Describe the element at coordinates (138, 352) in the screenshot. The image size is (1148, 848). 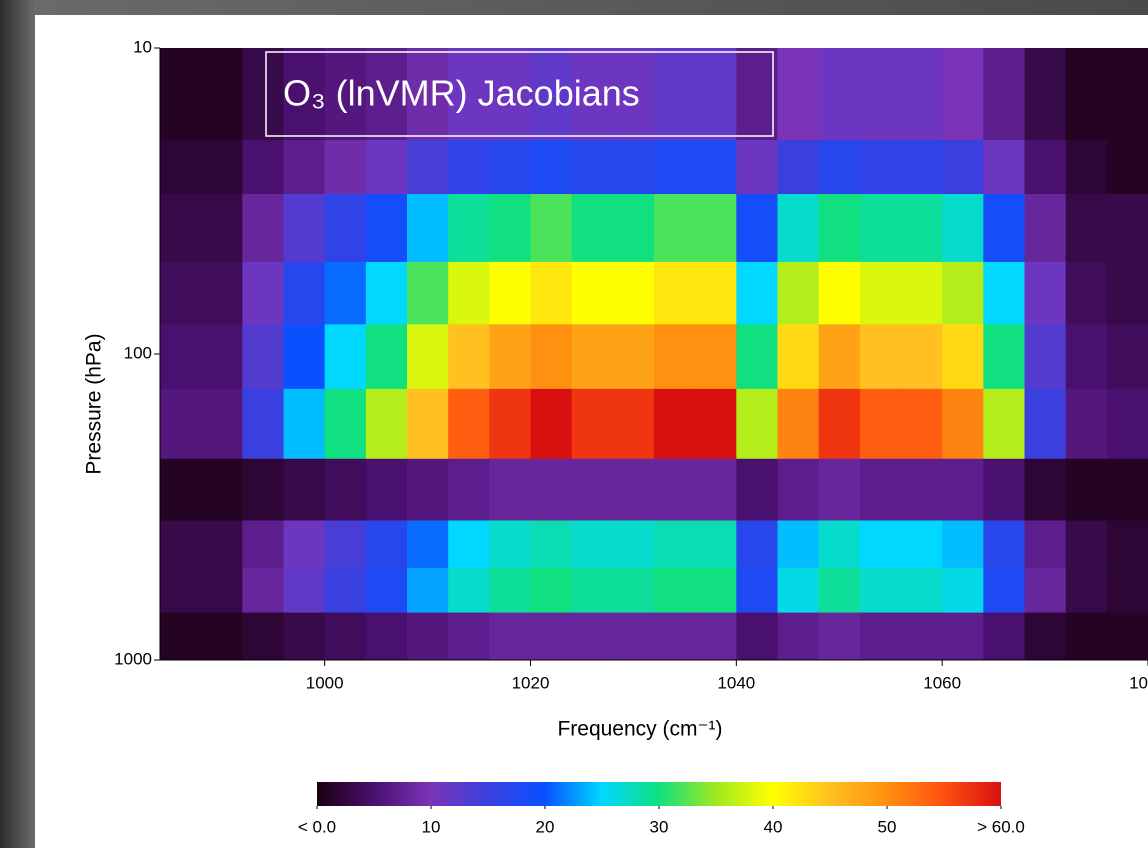
I see `y-tick-label: 100` at that location.